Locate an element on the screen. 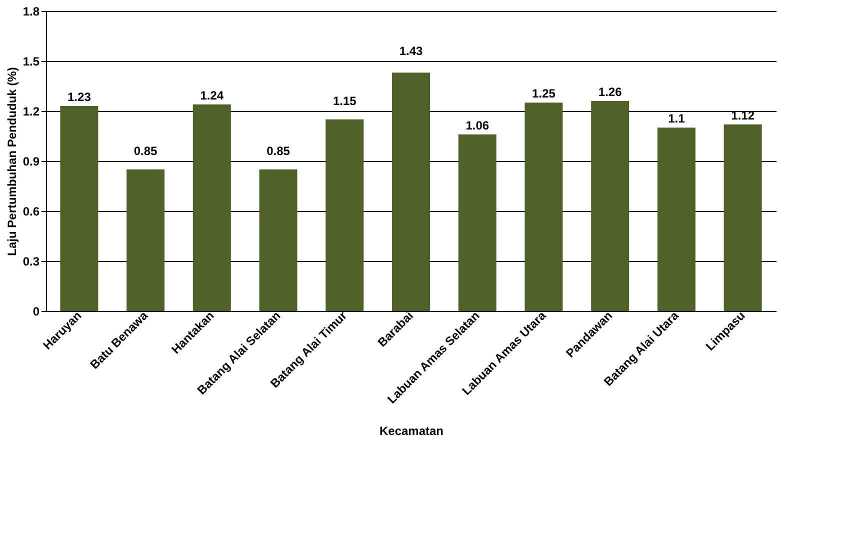 The image size is (851, 533). y-tick-label: 0.6 is located at coordinates (31, 211).